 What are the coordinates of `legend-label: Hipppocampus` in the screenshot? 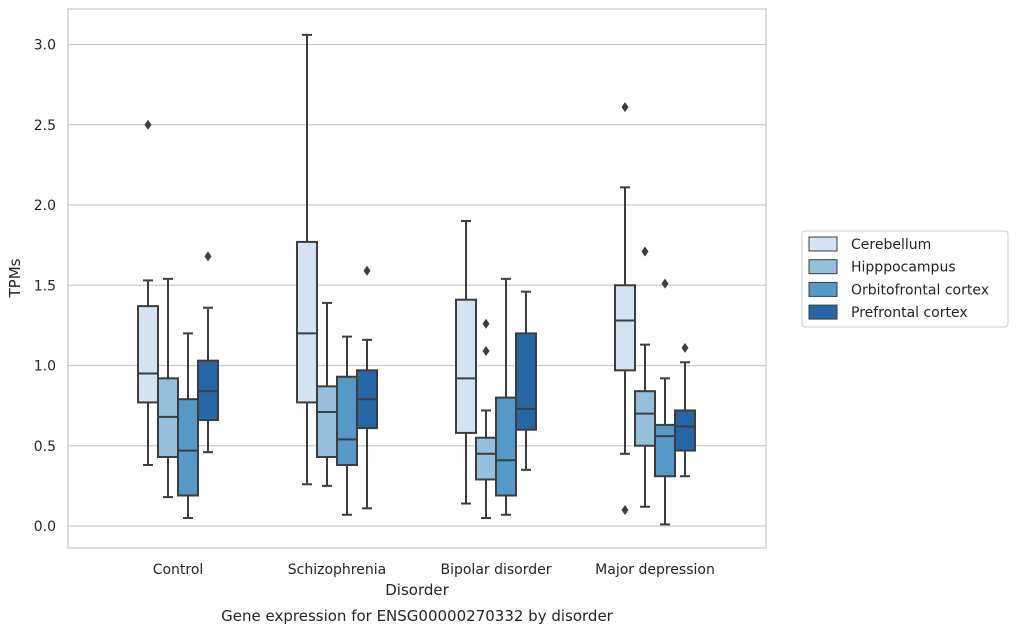 It's located at (903, 268).